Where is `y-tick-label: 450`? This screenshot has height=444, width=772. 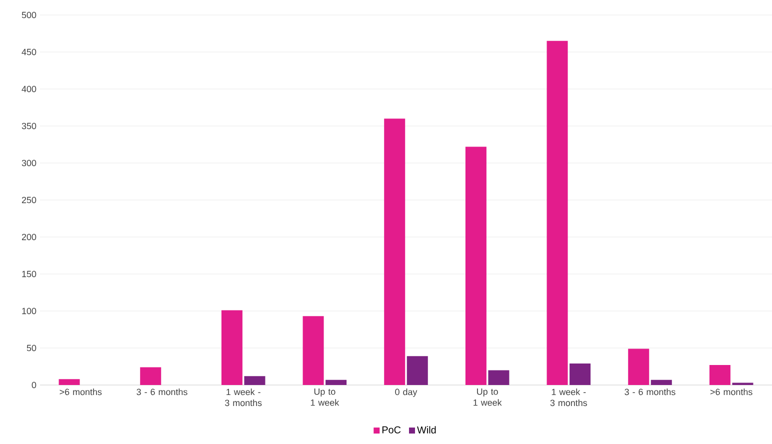
y-tick-label: 450 is located at coordinates (29, 52).